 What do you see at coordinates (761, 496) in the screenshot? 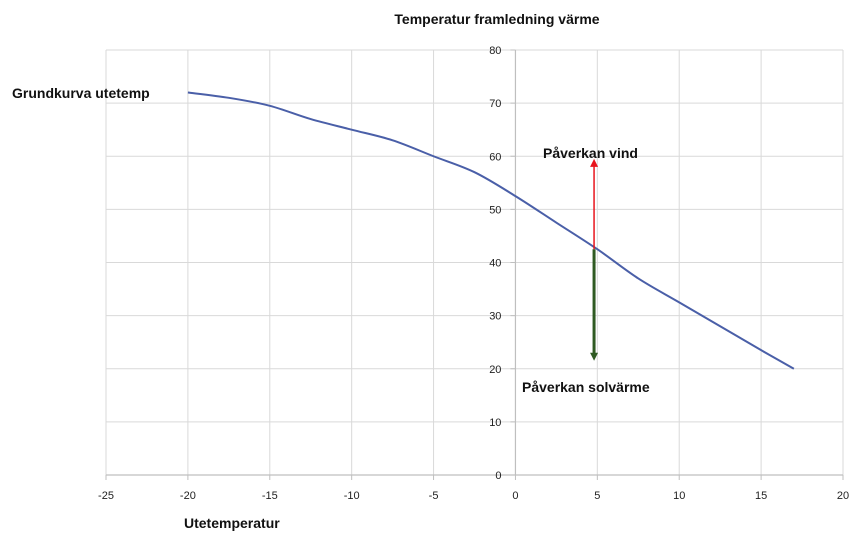
I see `x-tick-label: 15` at bounding box center [761, 496].